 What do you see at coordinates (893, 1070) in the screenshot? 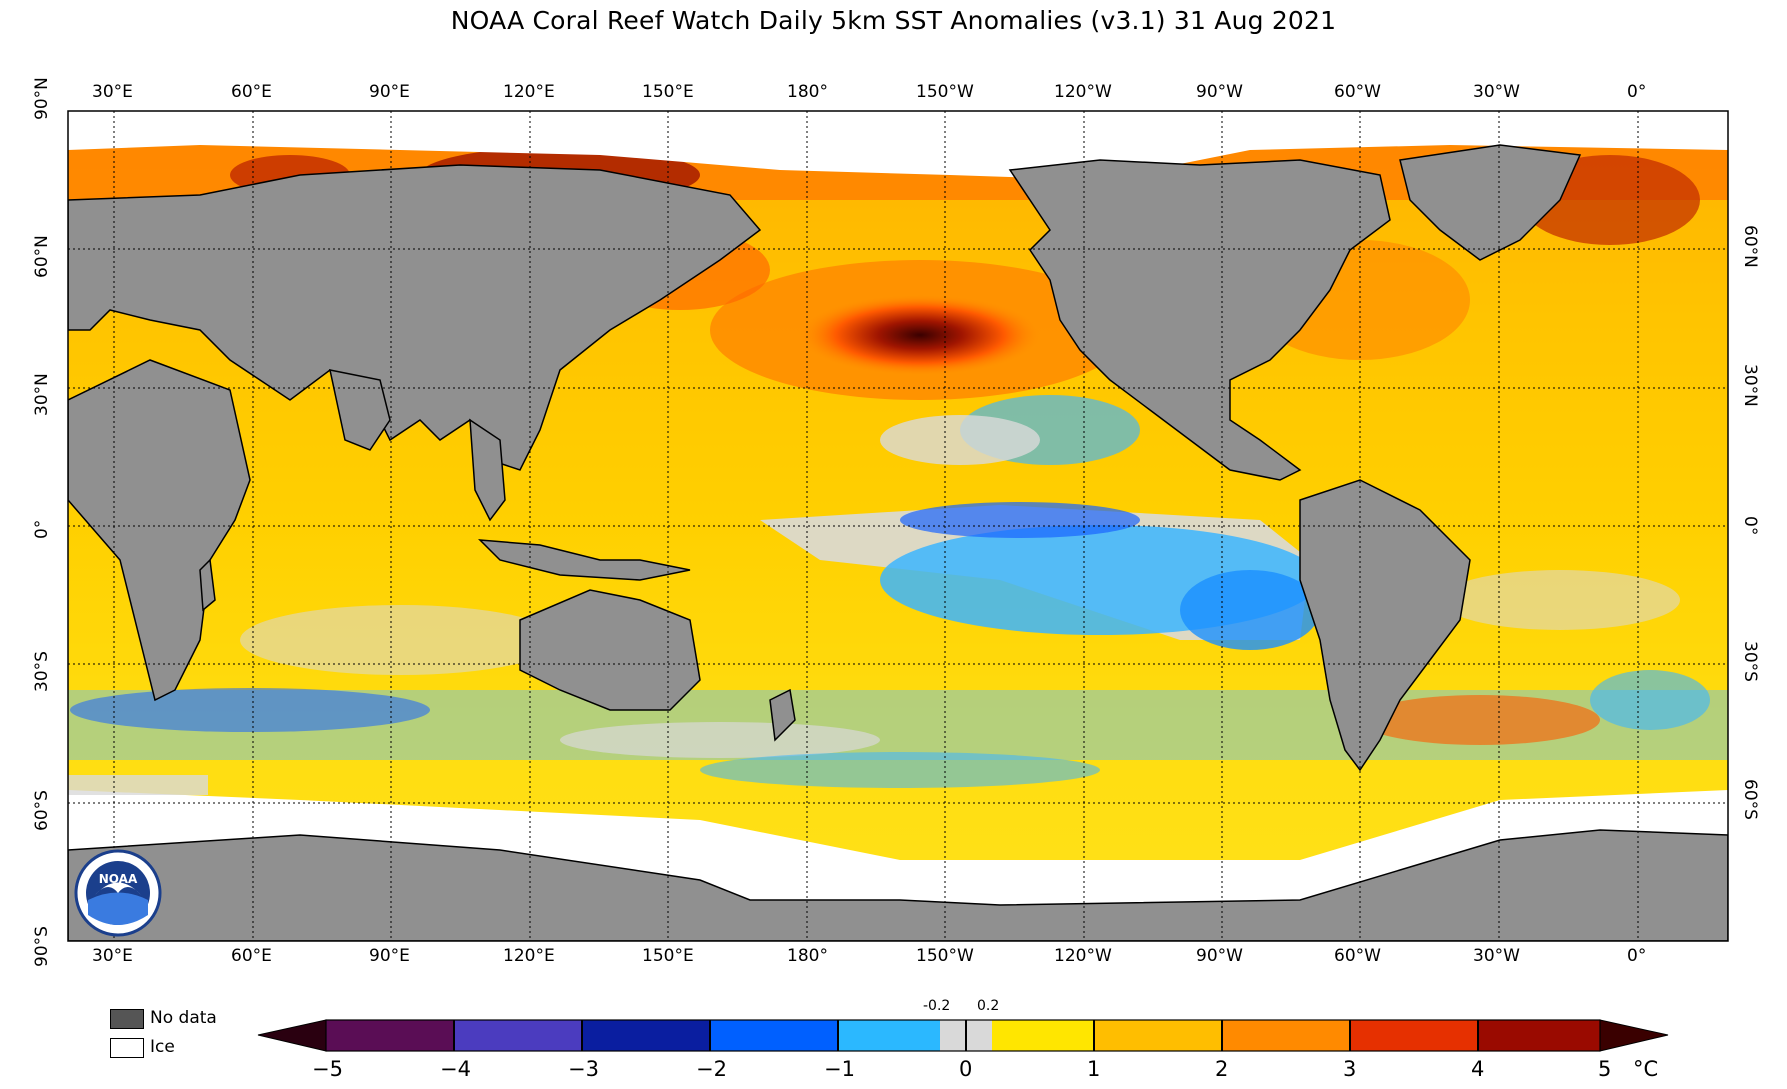
I see `colorbar-ticks: −5 −4 −3 −2 −1 0 1 2 3 4 5 °C` at bounding box center [893, 1070].